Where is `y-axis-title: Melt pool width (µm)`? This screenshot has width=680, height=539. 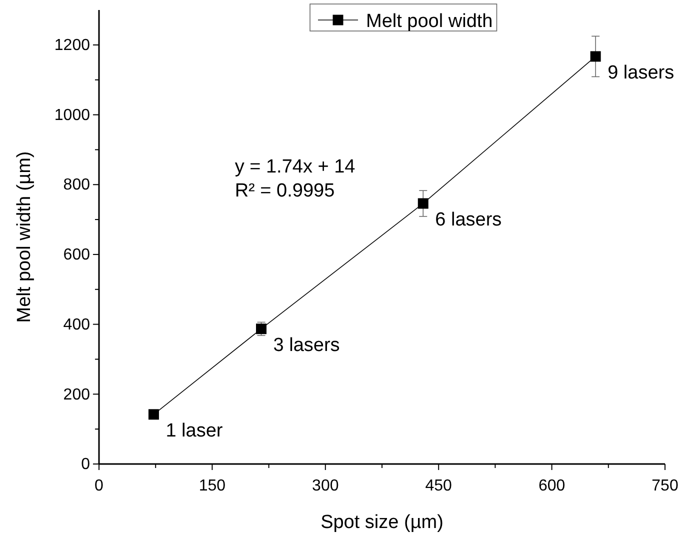 y-axis-title: Melt pool width (µm) is located at coordinates (24, 237).